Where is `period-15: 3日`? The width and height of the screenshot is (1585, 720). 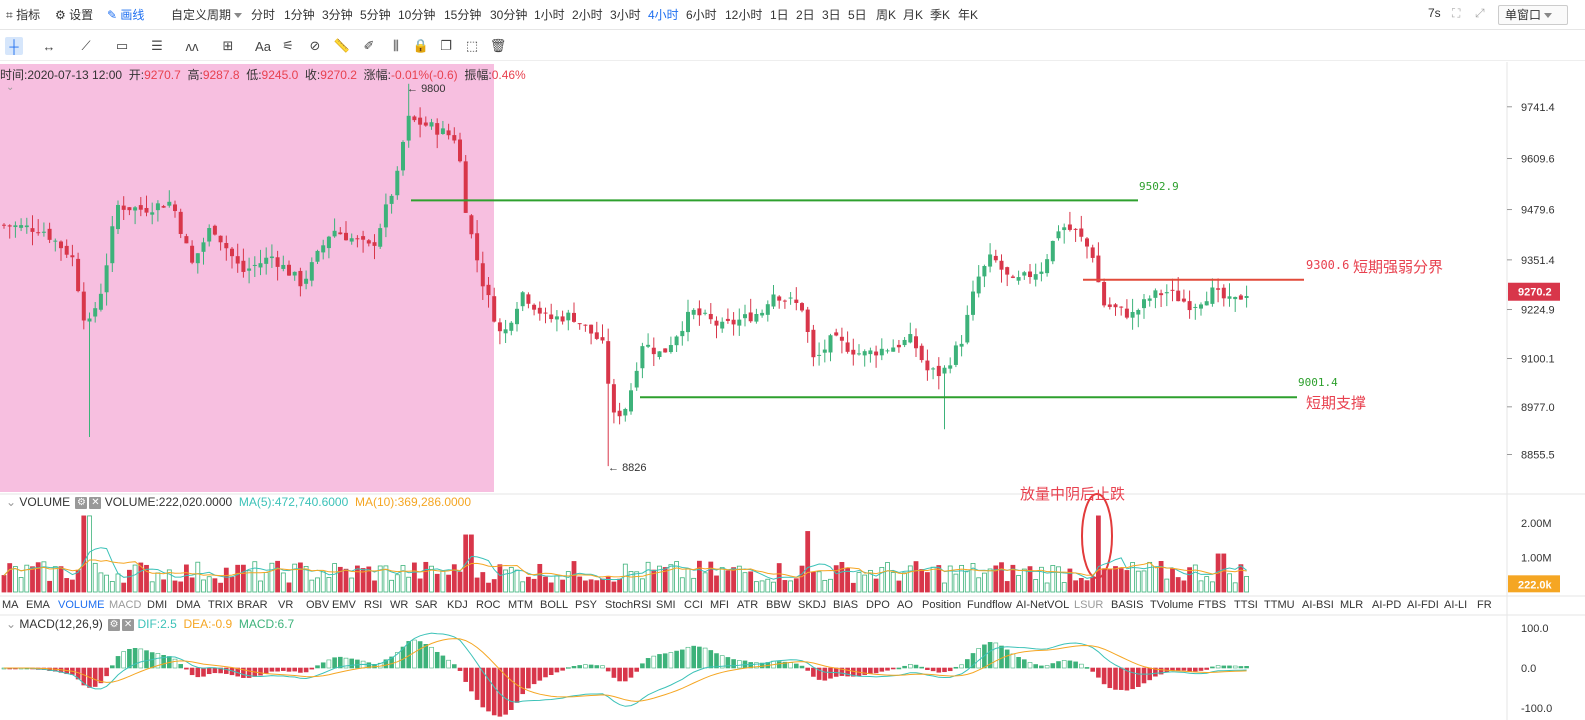 period-15: 3日 is located at coordinates (831, 15).